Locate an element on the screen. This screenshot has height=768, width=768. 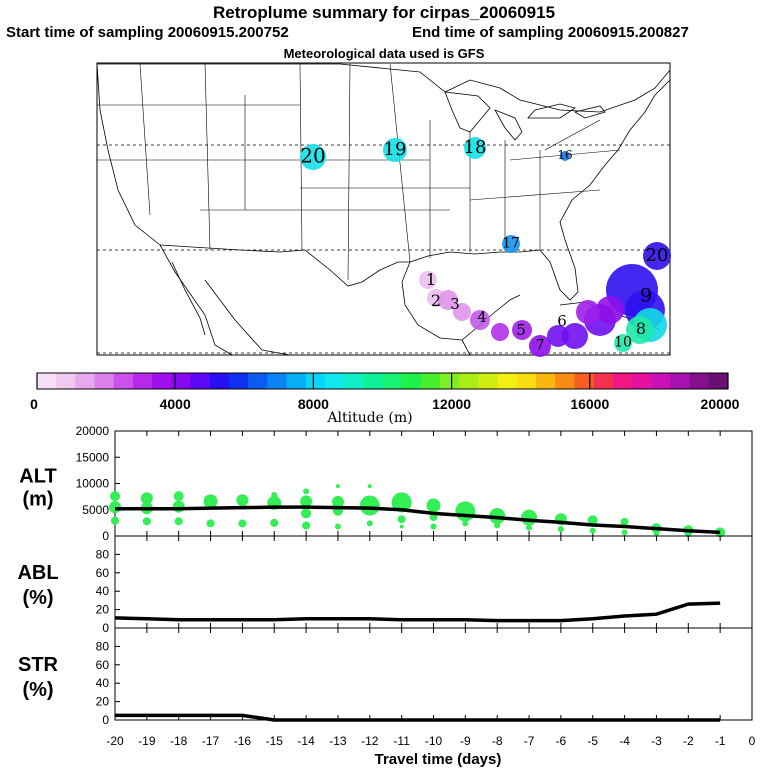
colorbar-tick-label: 8000 is located at coordinates (313, 404).